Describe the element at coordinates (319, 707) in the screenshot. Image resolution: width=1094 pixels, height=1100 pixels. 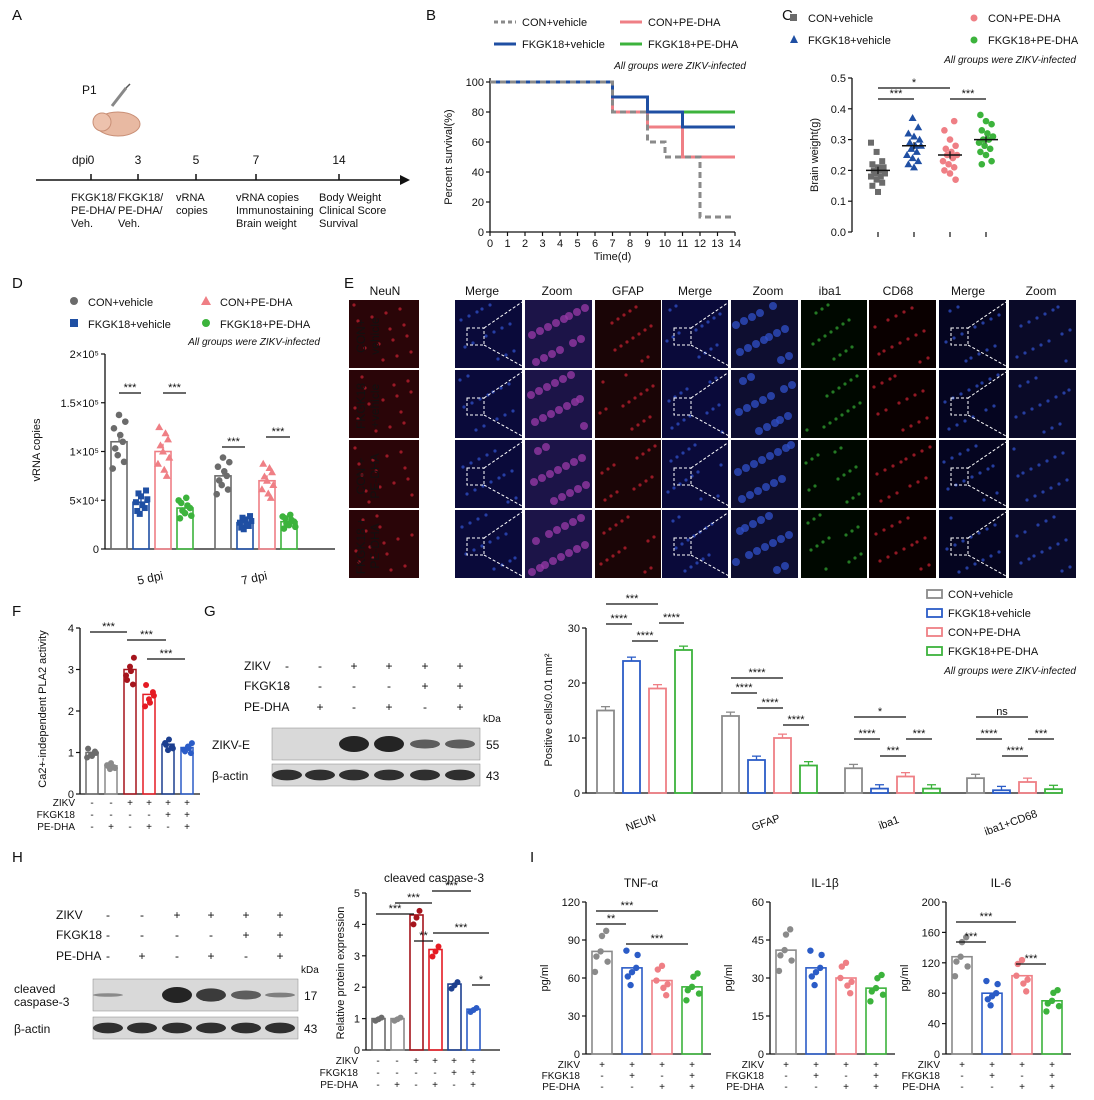
I see `g-cond-sign: +` at that location.